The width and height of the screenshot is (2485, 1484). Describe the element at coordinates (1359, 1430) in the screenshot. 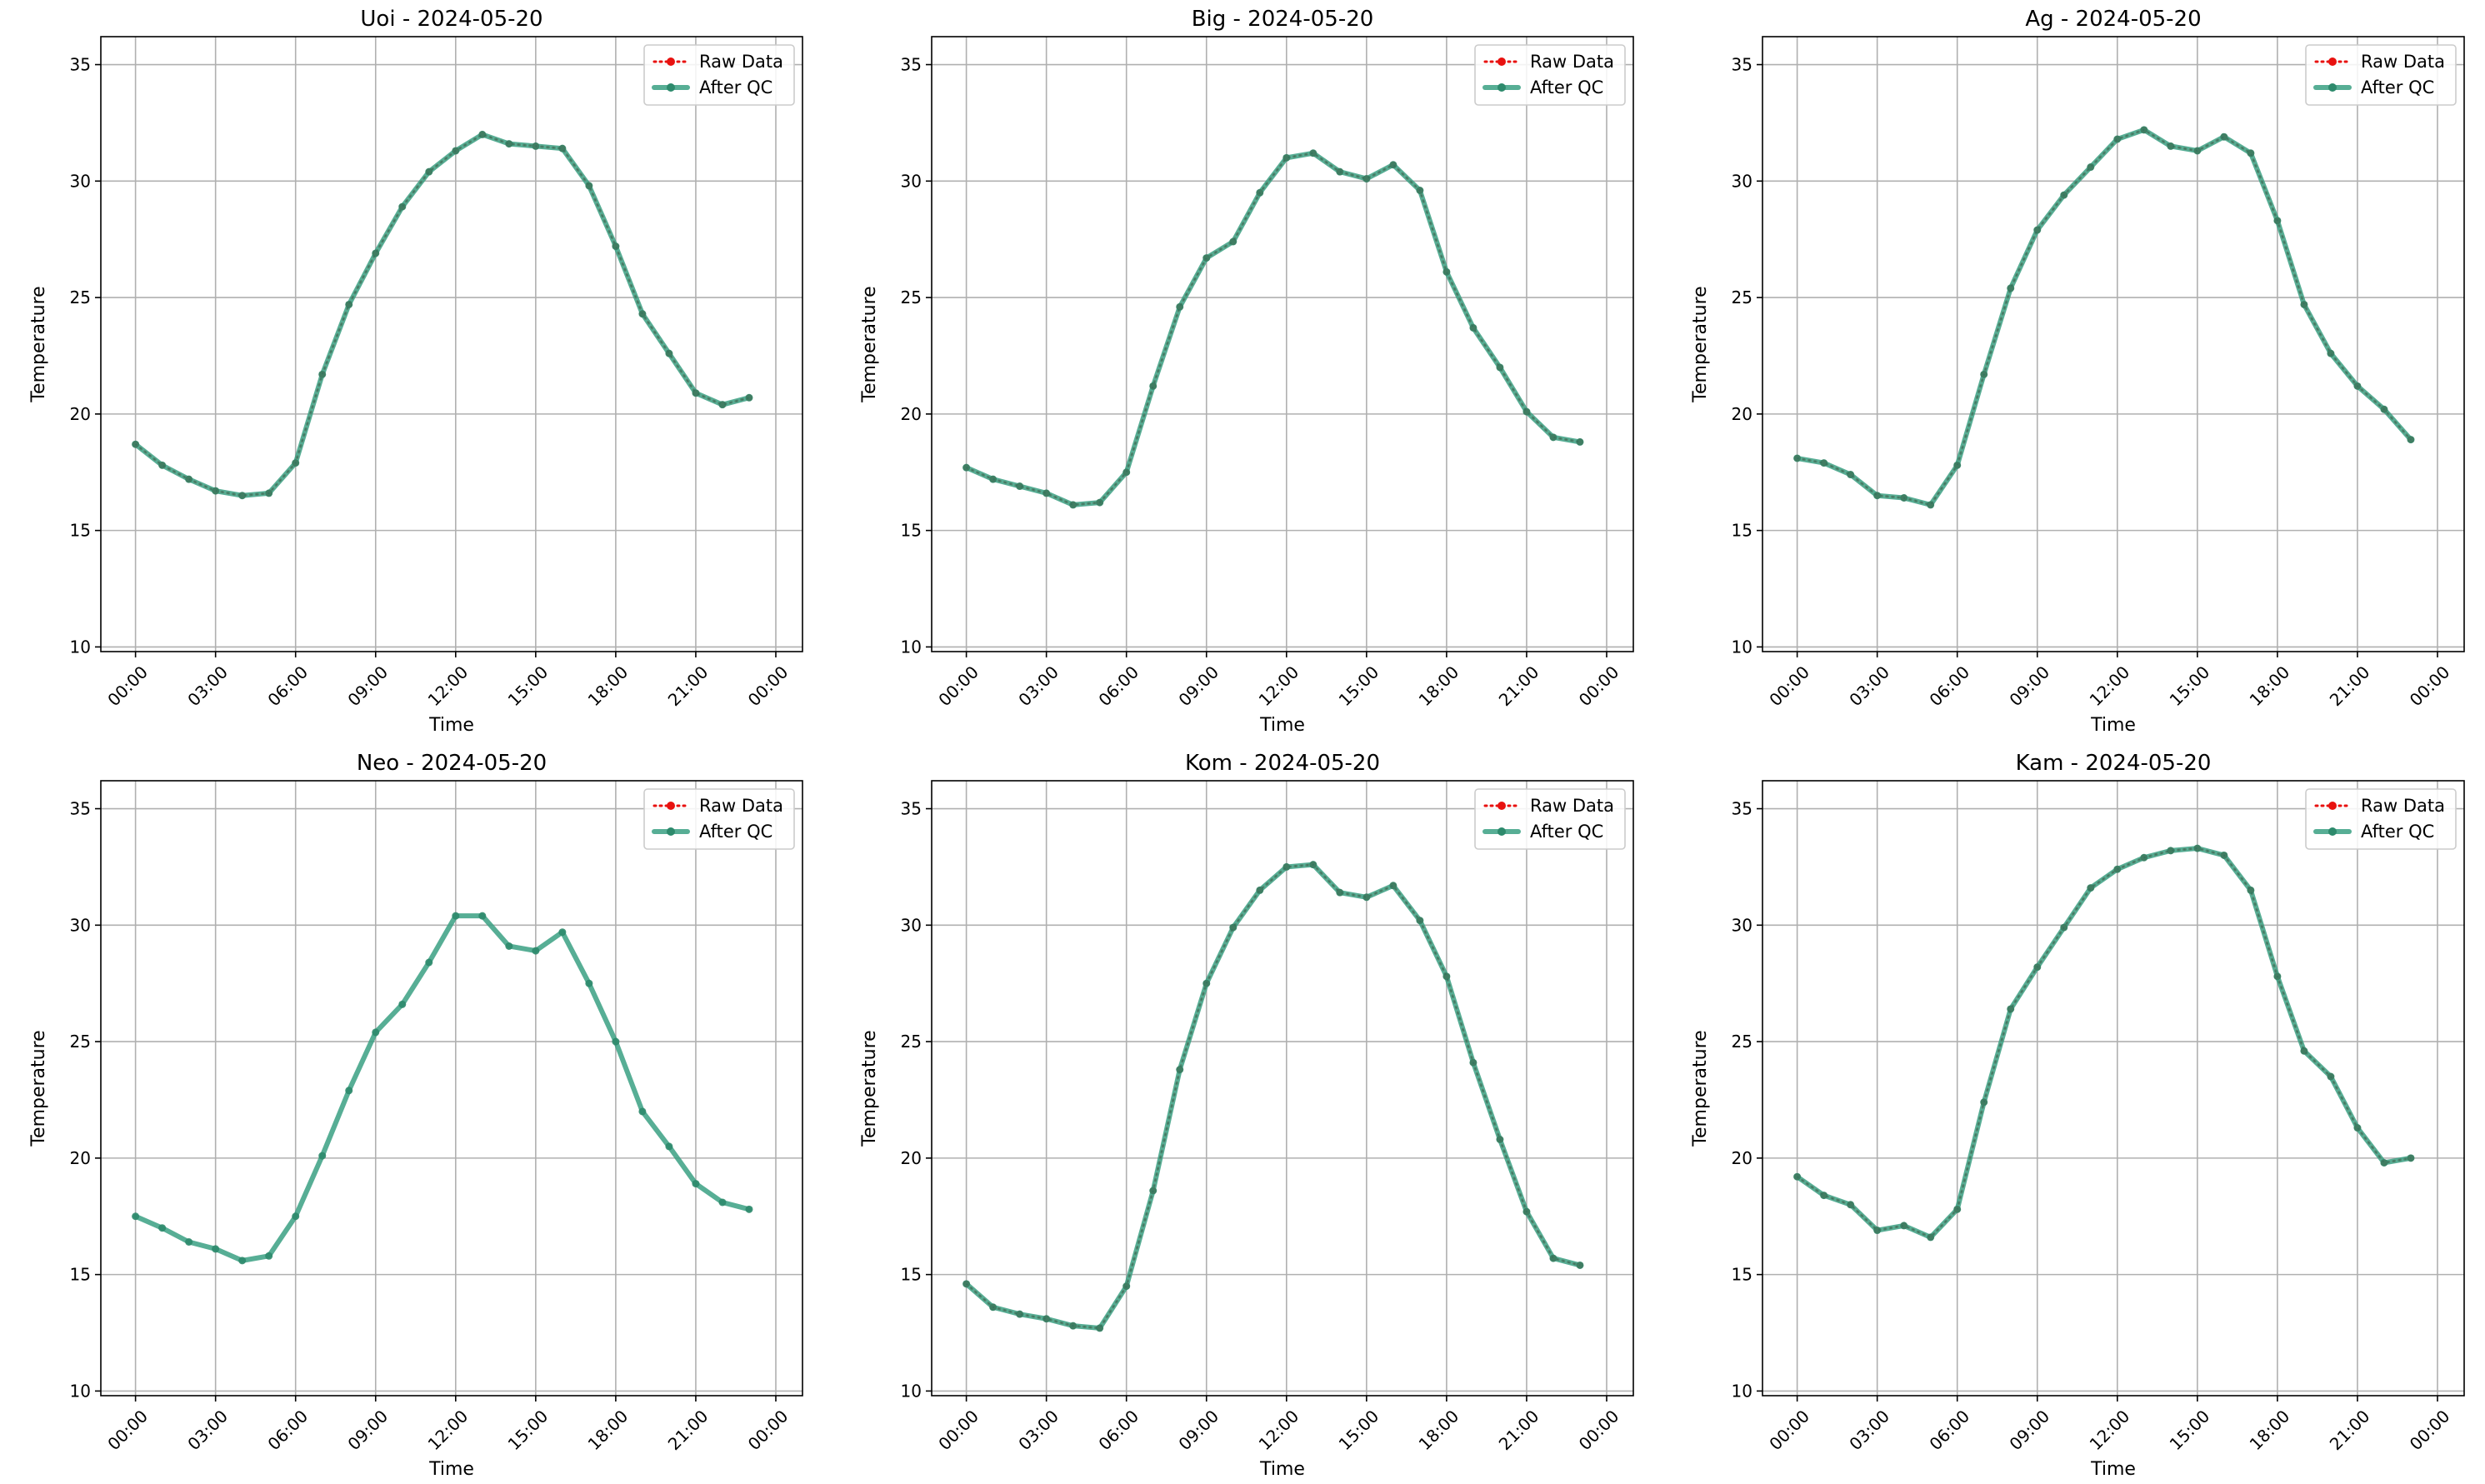

I see `x-tick-label: 15:00` at that location.